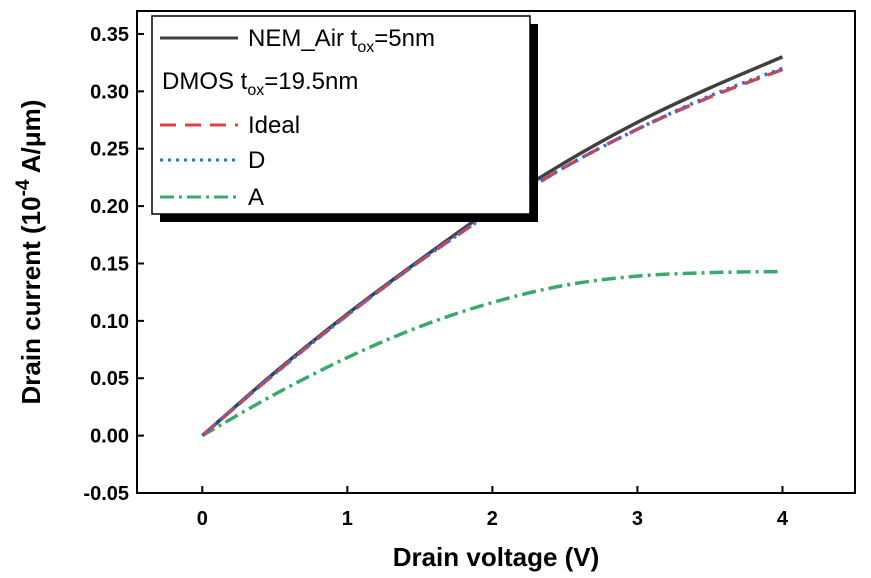  What do you see at coordinates (347, 519) in the screenshot?
I see `x-tick-label: 1` at bounding box center [347, 519].